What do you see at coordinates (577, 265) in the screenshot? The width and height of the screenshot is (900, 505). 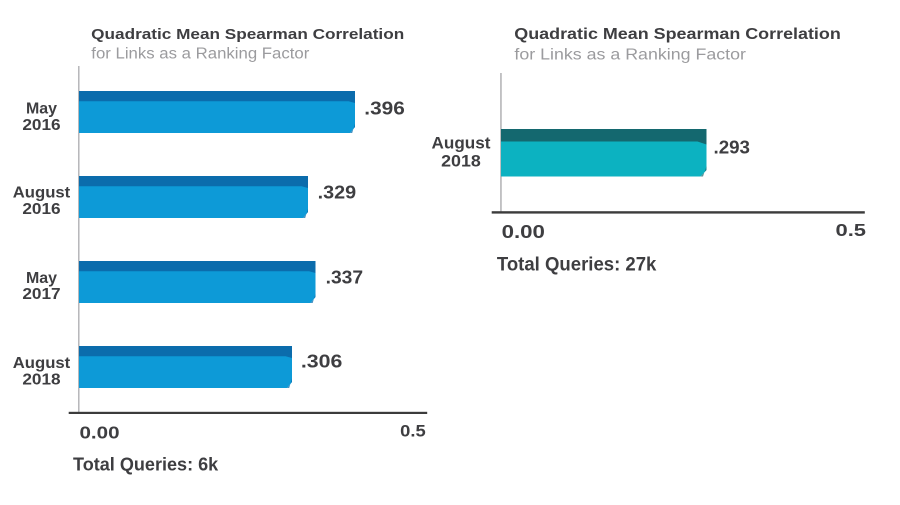 I see `svg-text: Total Queries: 27k` at bounding box center [577, 265].